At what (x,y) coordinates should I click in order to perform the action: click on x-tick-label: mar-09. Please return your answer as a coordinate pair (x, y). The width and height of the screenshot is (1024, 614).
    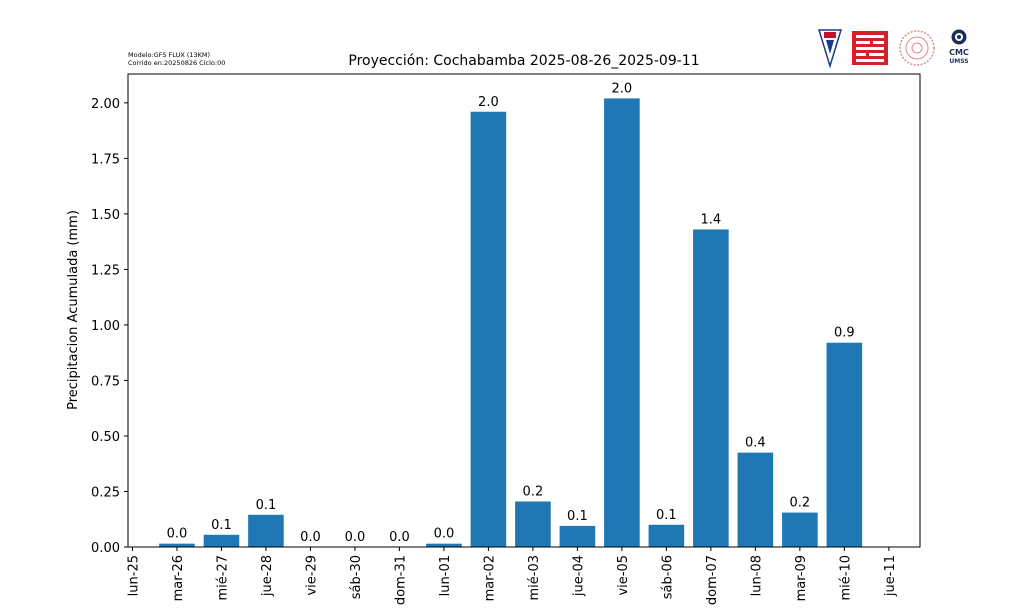
    Looking at the image, I should click on (801, 578).